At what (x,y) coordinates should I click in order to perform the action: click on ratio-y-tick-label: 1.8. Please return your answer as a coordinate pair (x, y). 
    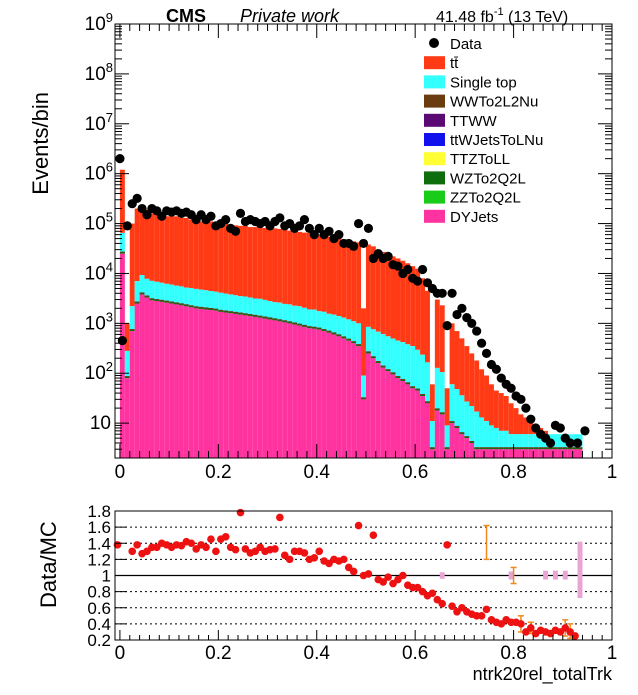
    Looking at the image, I should click on (99, 511).